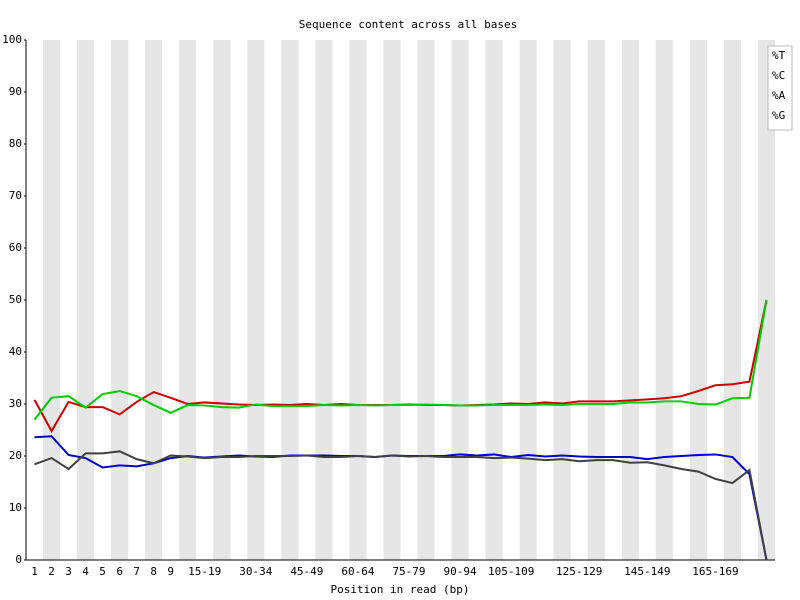 The width and height of the screenshot is (800, 600). What do you see at coordinates (102, 571) in the screenshot?
I see `x-tick-label: 5` at bounding box center [102, 571].